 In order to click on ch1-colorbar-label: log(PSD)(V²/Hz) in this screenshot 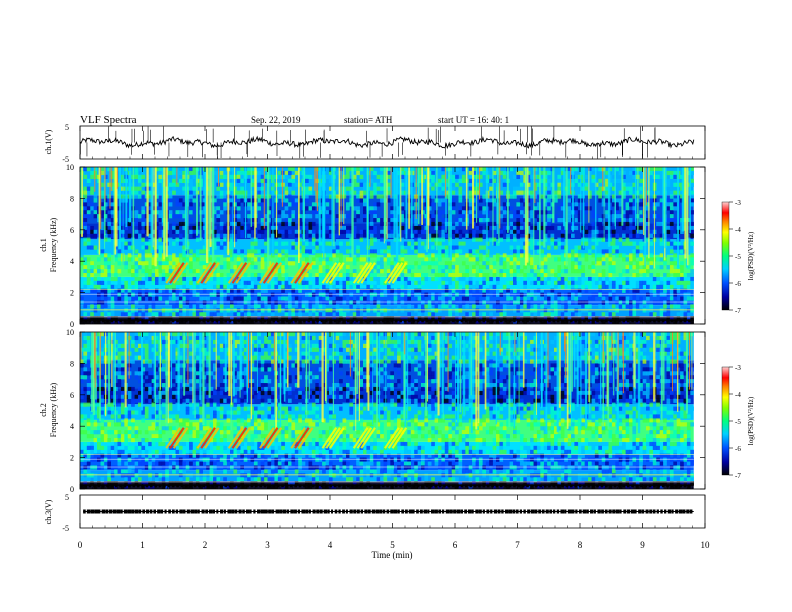, I will do `click(751, 255)`.